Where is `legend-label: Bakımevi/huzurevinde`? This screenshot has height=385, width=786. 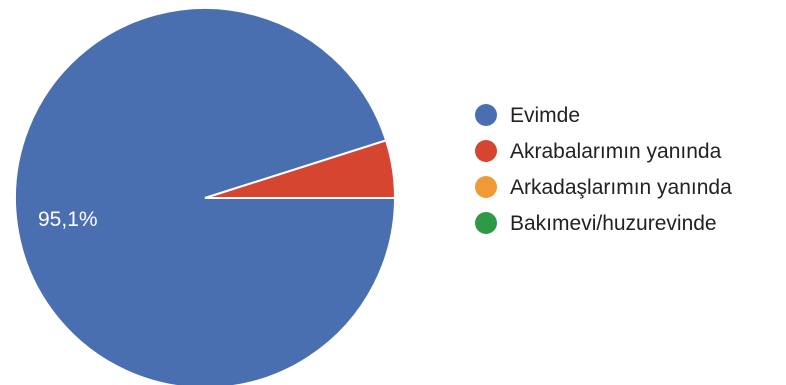
legend-label: Bakımevi/huzurevinde is located at coordinates (613, 223).